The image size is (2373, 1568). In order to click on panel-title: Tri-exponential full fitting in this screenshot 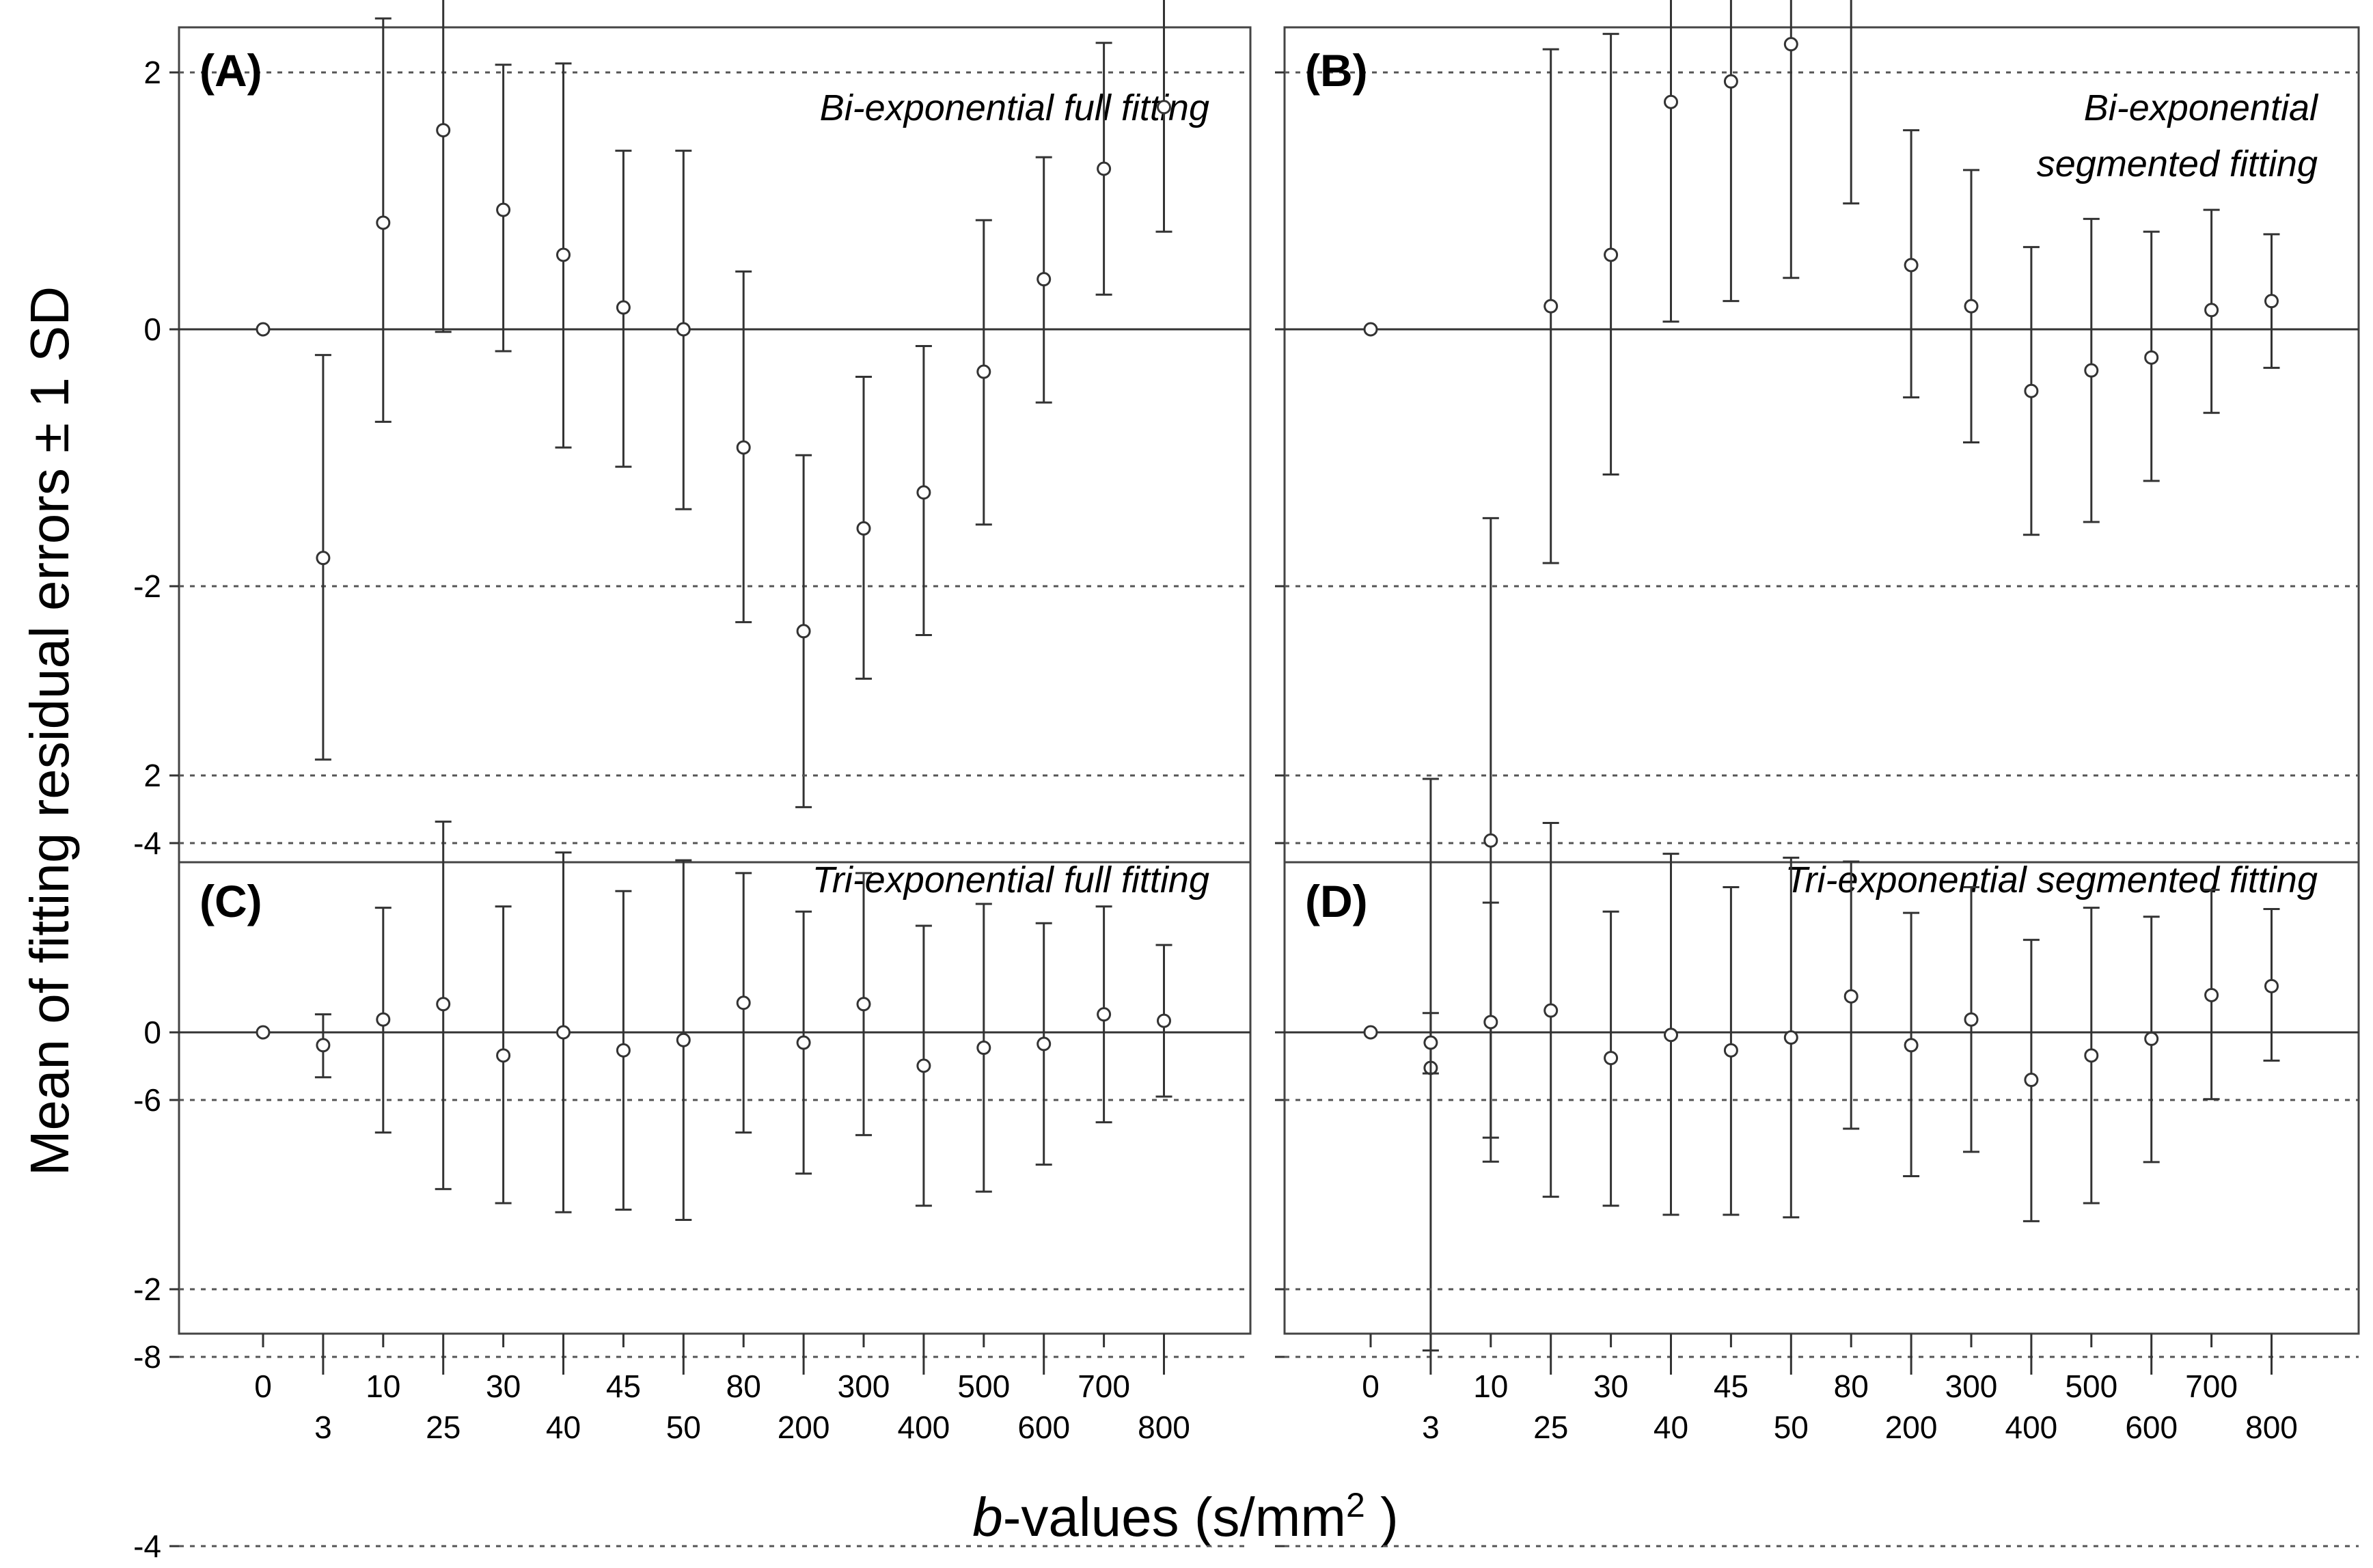, I will do `click(1010, 880)`.